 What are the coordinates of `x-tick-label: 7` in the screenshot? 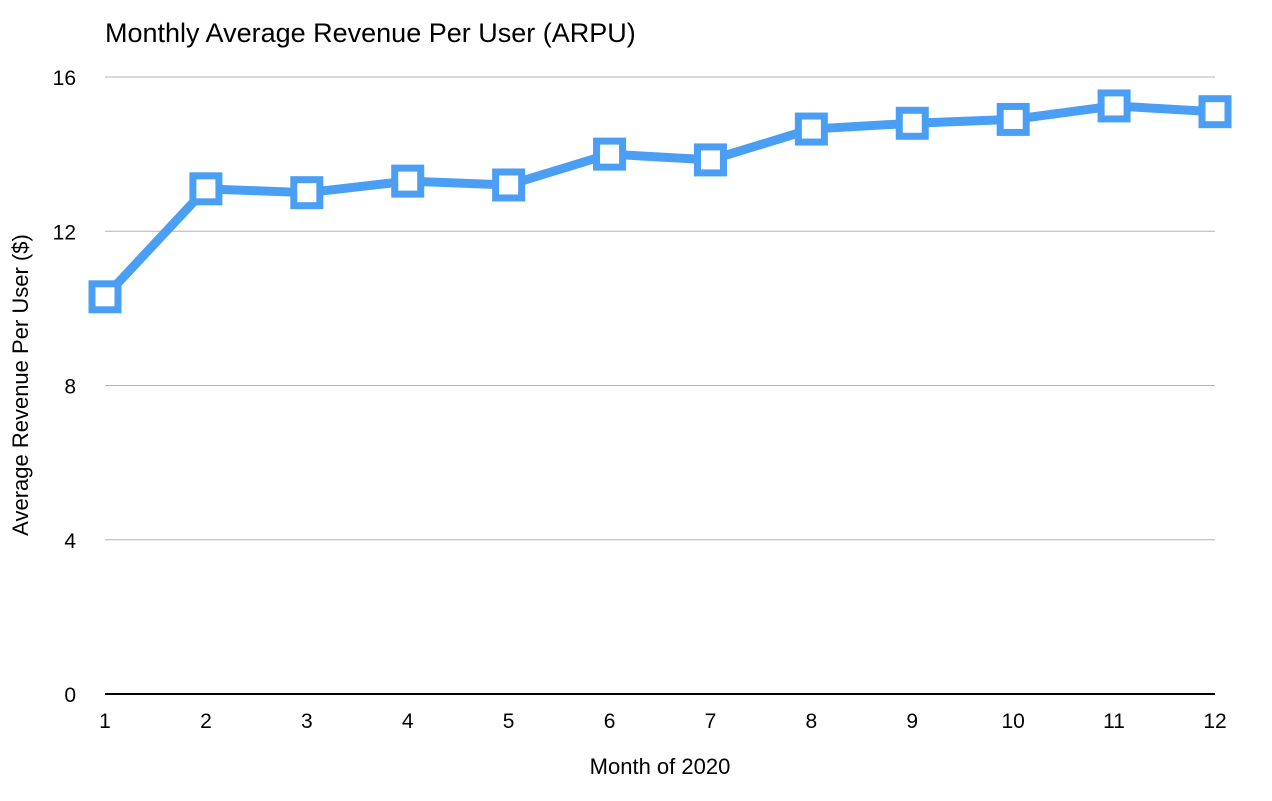 It's located at (711, 721).